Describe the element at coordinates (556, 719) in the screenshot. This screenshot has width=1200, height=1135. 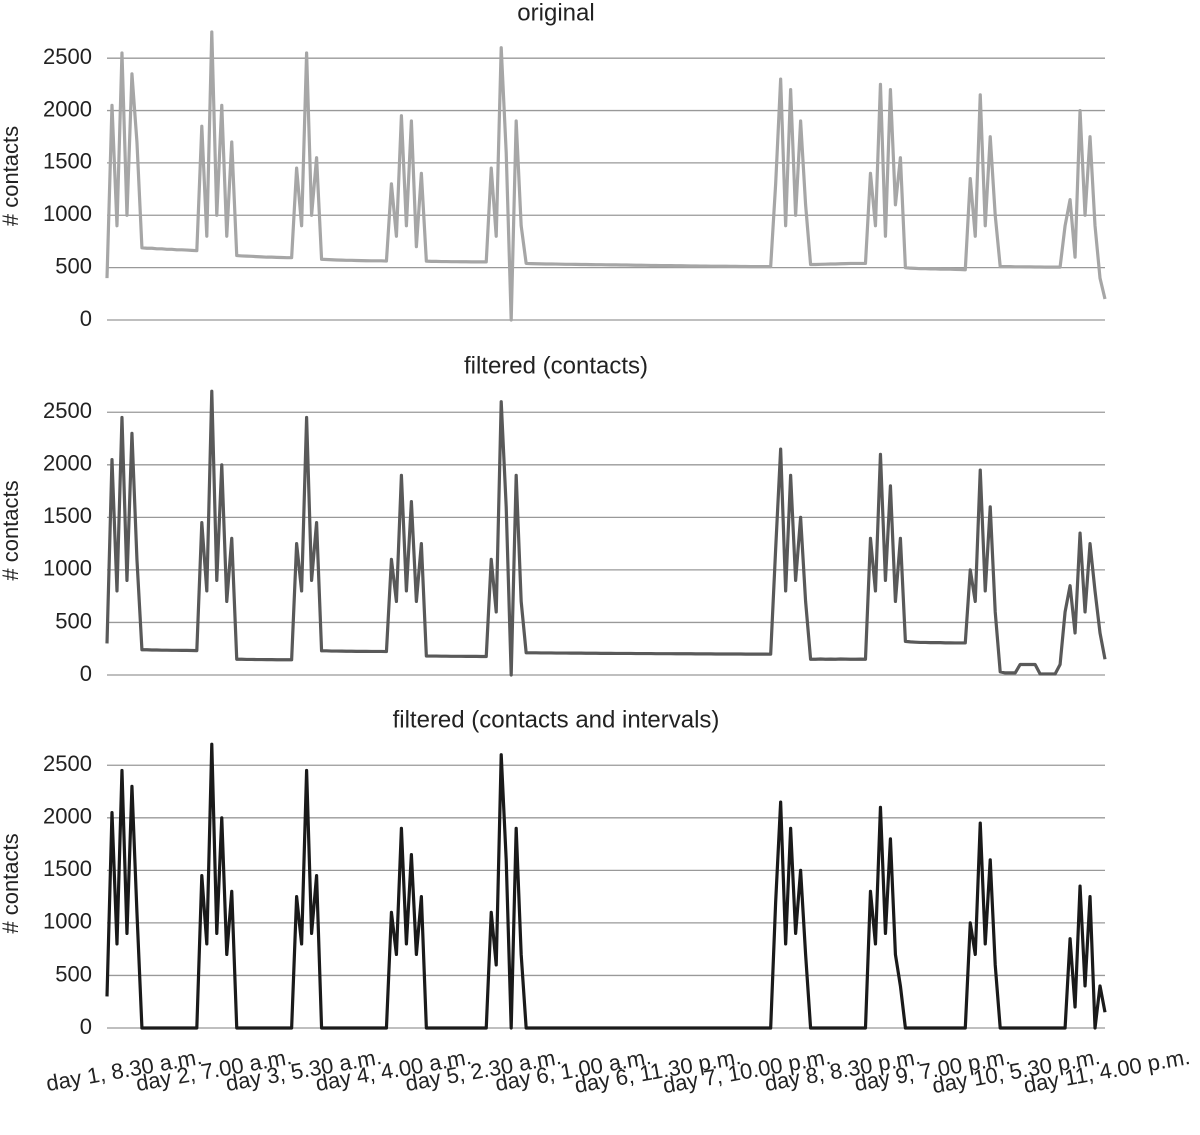
I see `chart-title: filtered (contacts and intervals)` at that location.